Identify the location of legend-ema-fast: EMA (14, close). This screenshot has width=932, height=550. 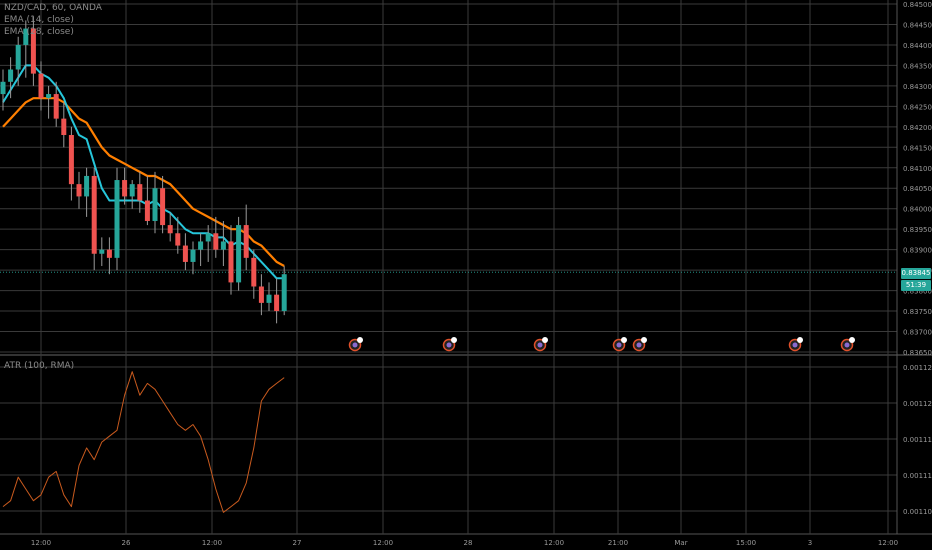
(39, 20).